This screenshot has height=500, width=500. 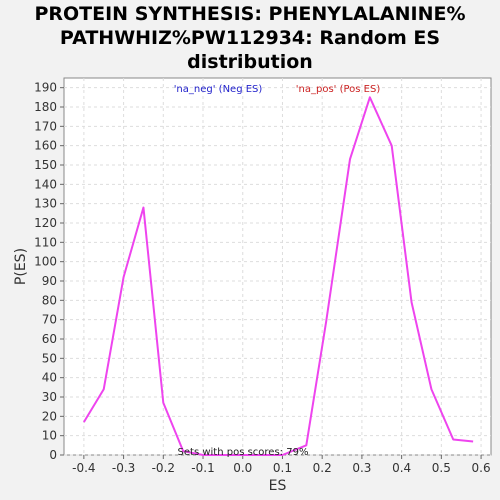 I want to click on x-tick-label: 0.0, so click(x=242, y=468).